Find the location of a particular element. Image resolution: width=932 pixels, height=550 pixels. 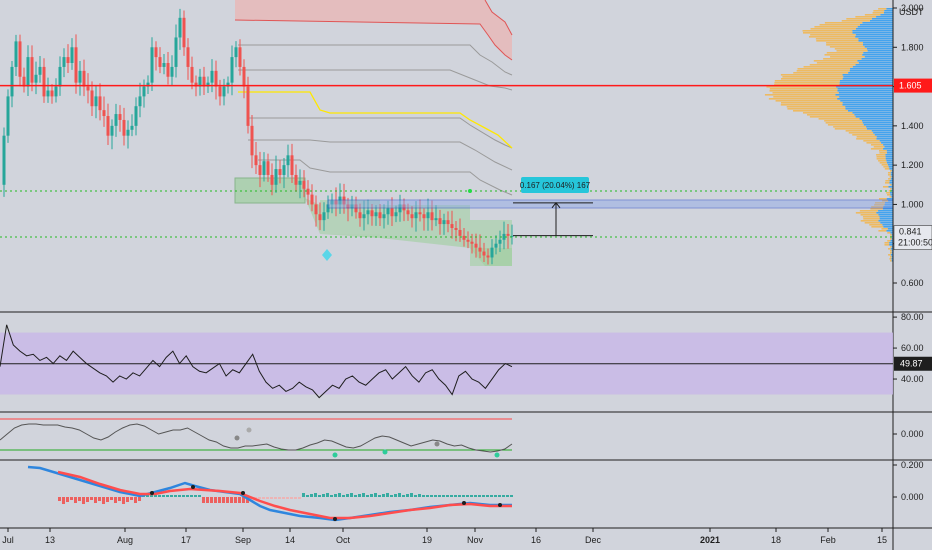

price-tick-label: 1.200 is located at coordinates (912, 165).